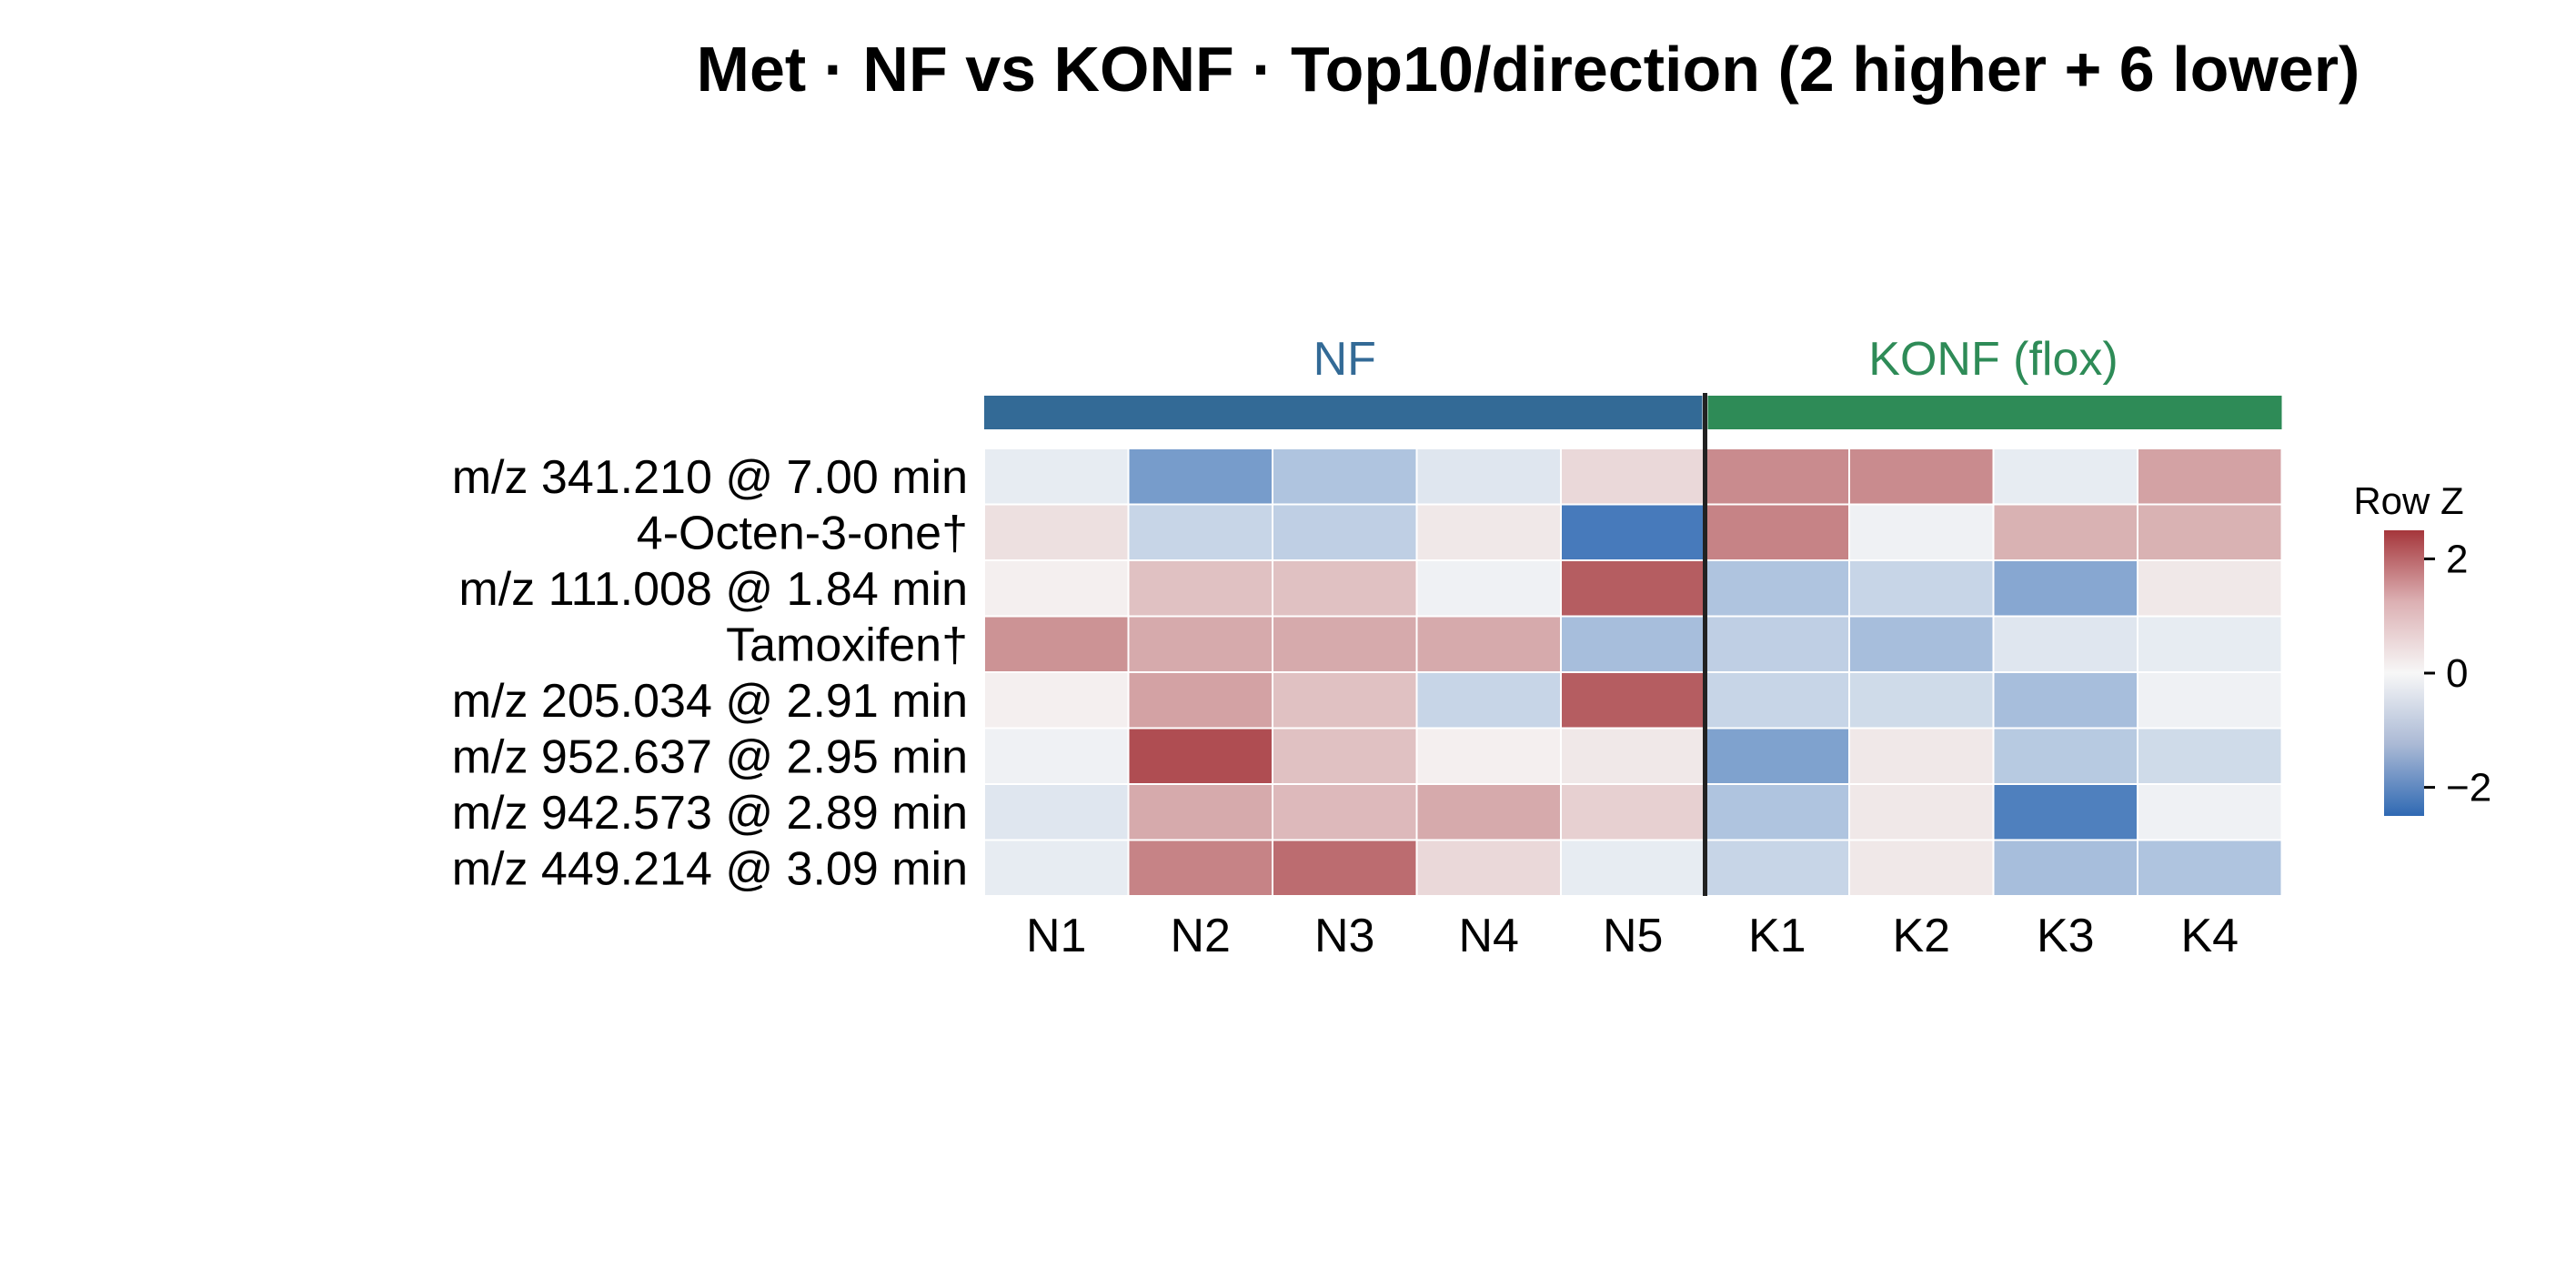 This screenshot has height=1288, width=2576. I want to click on row-label: m/z 341.210 @ 7.00 min, so click(710, 477).